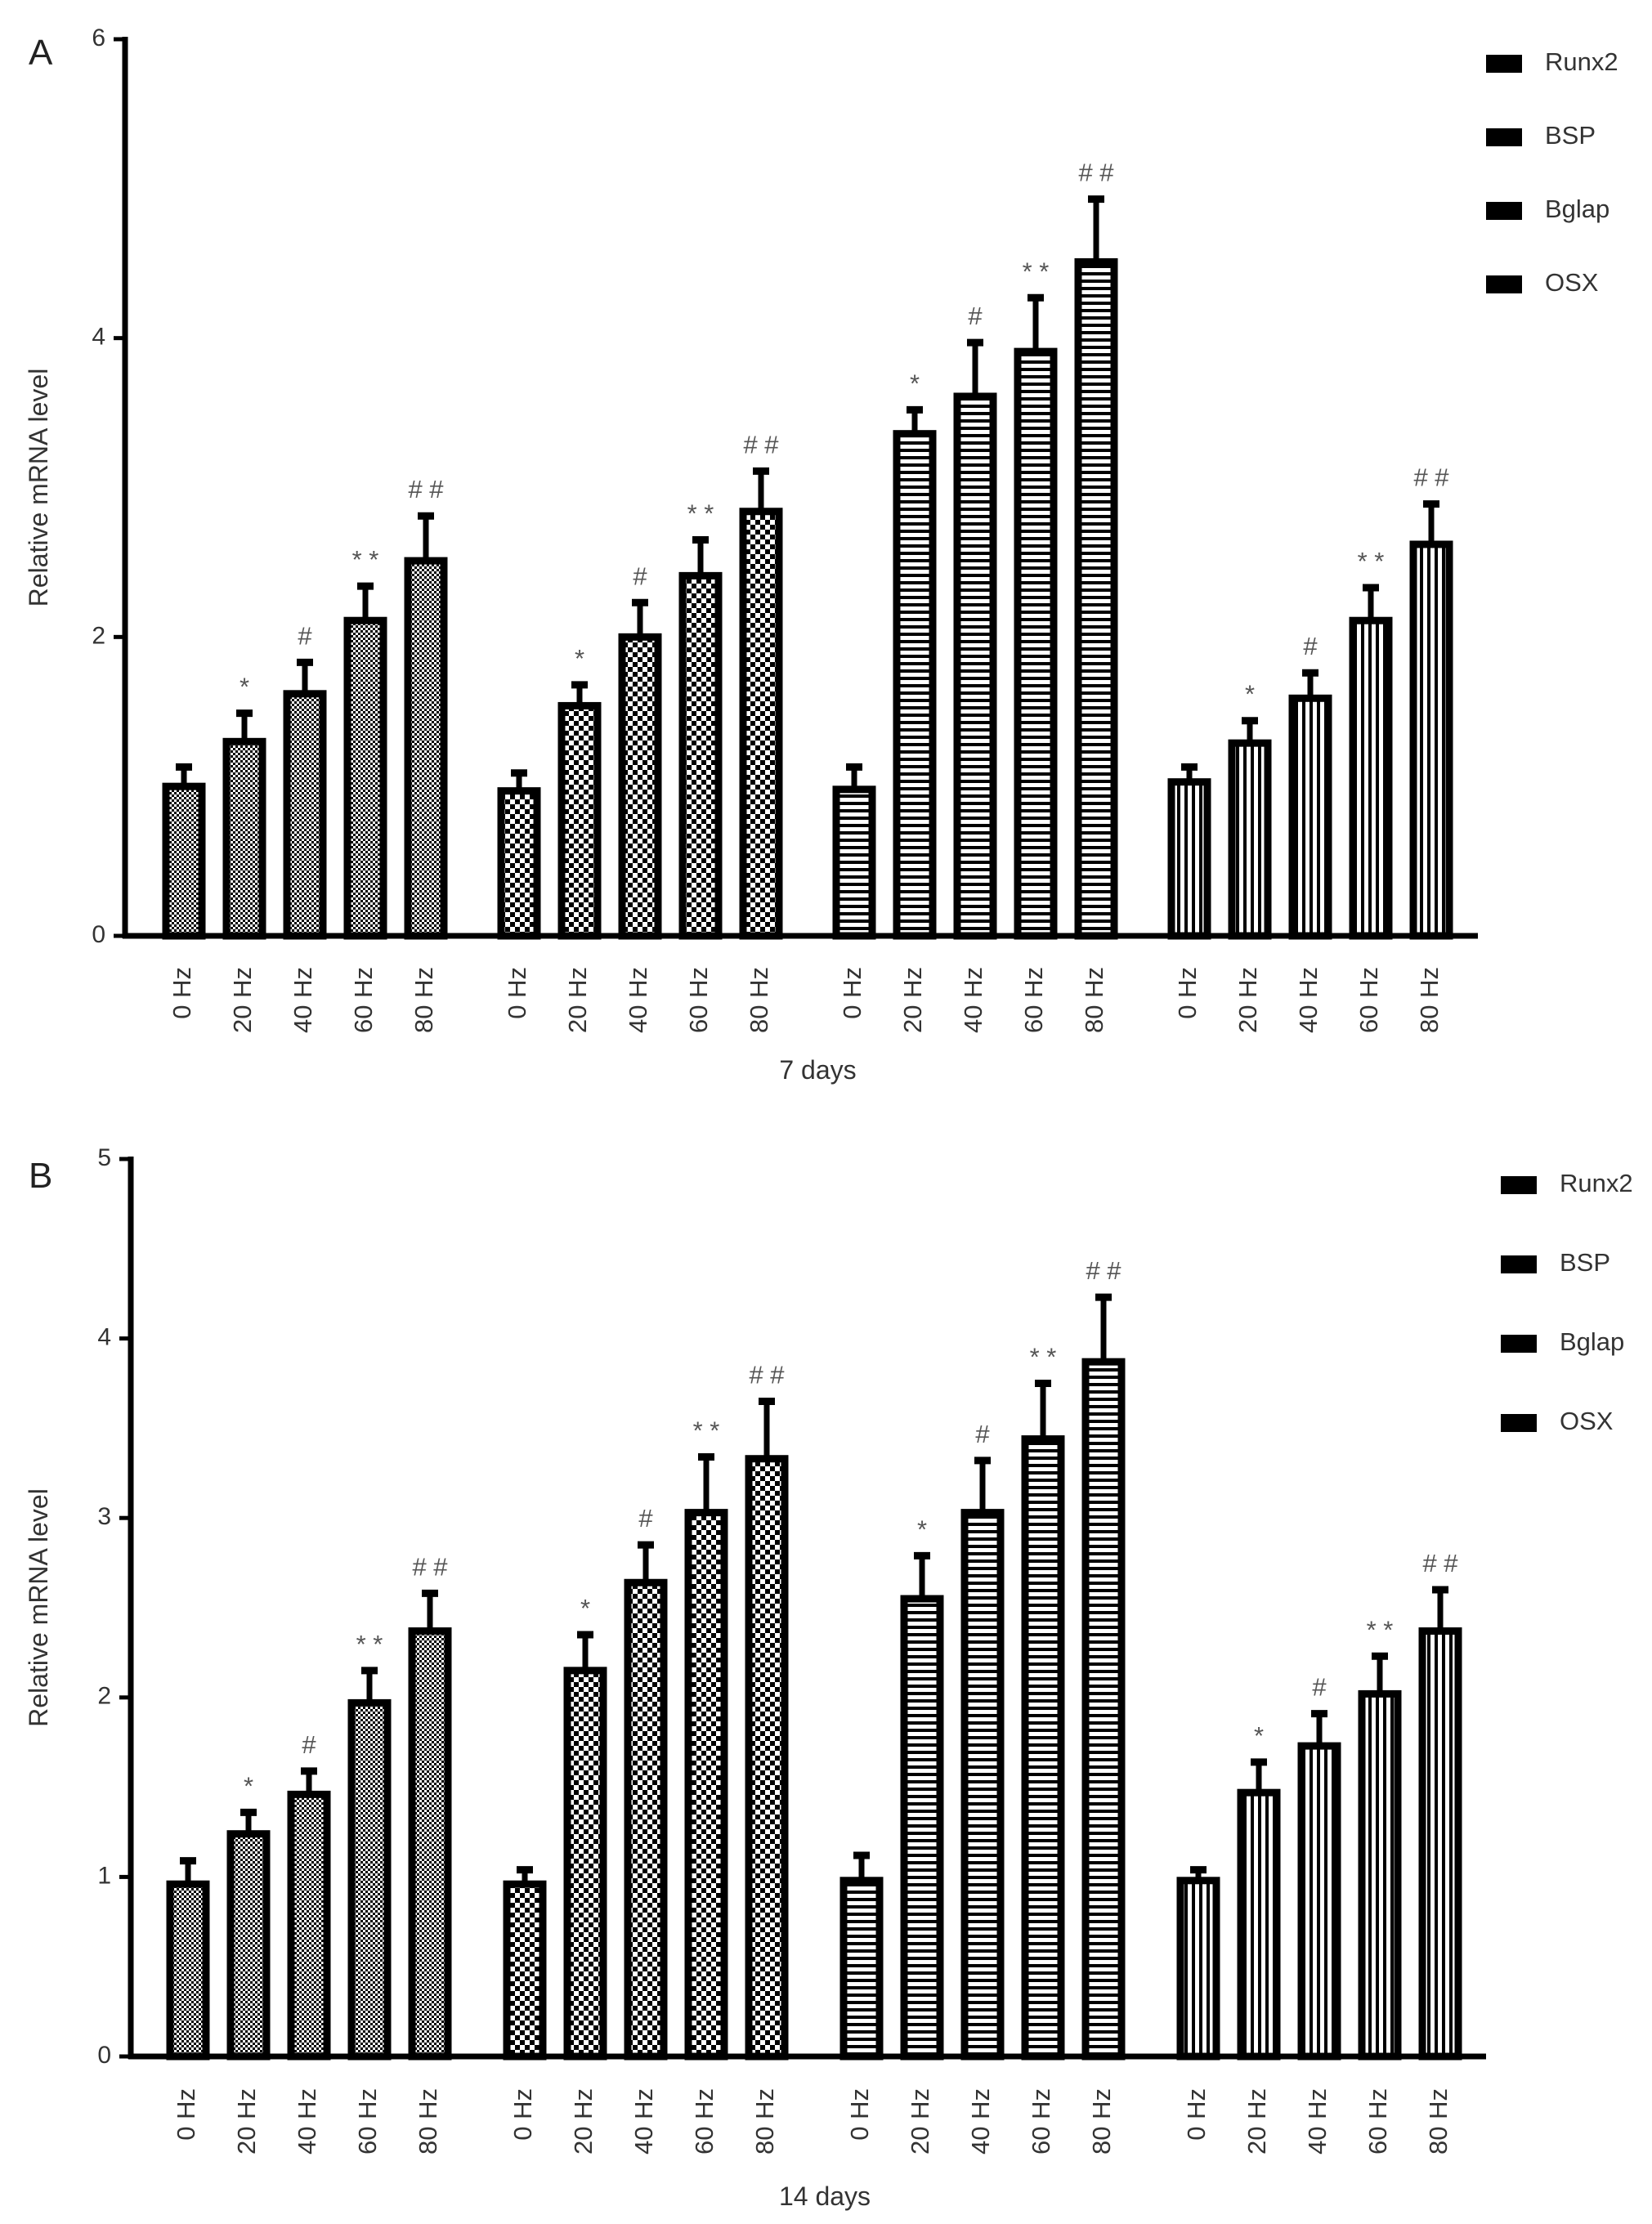 Image resolution: width=1652 pixels, height=2224 pixels. I want to click on panel-label: A, so click(41, 53).